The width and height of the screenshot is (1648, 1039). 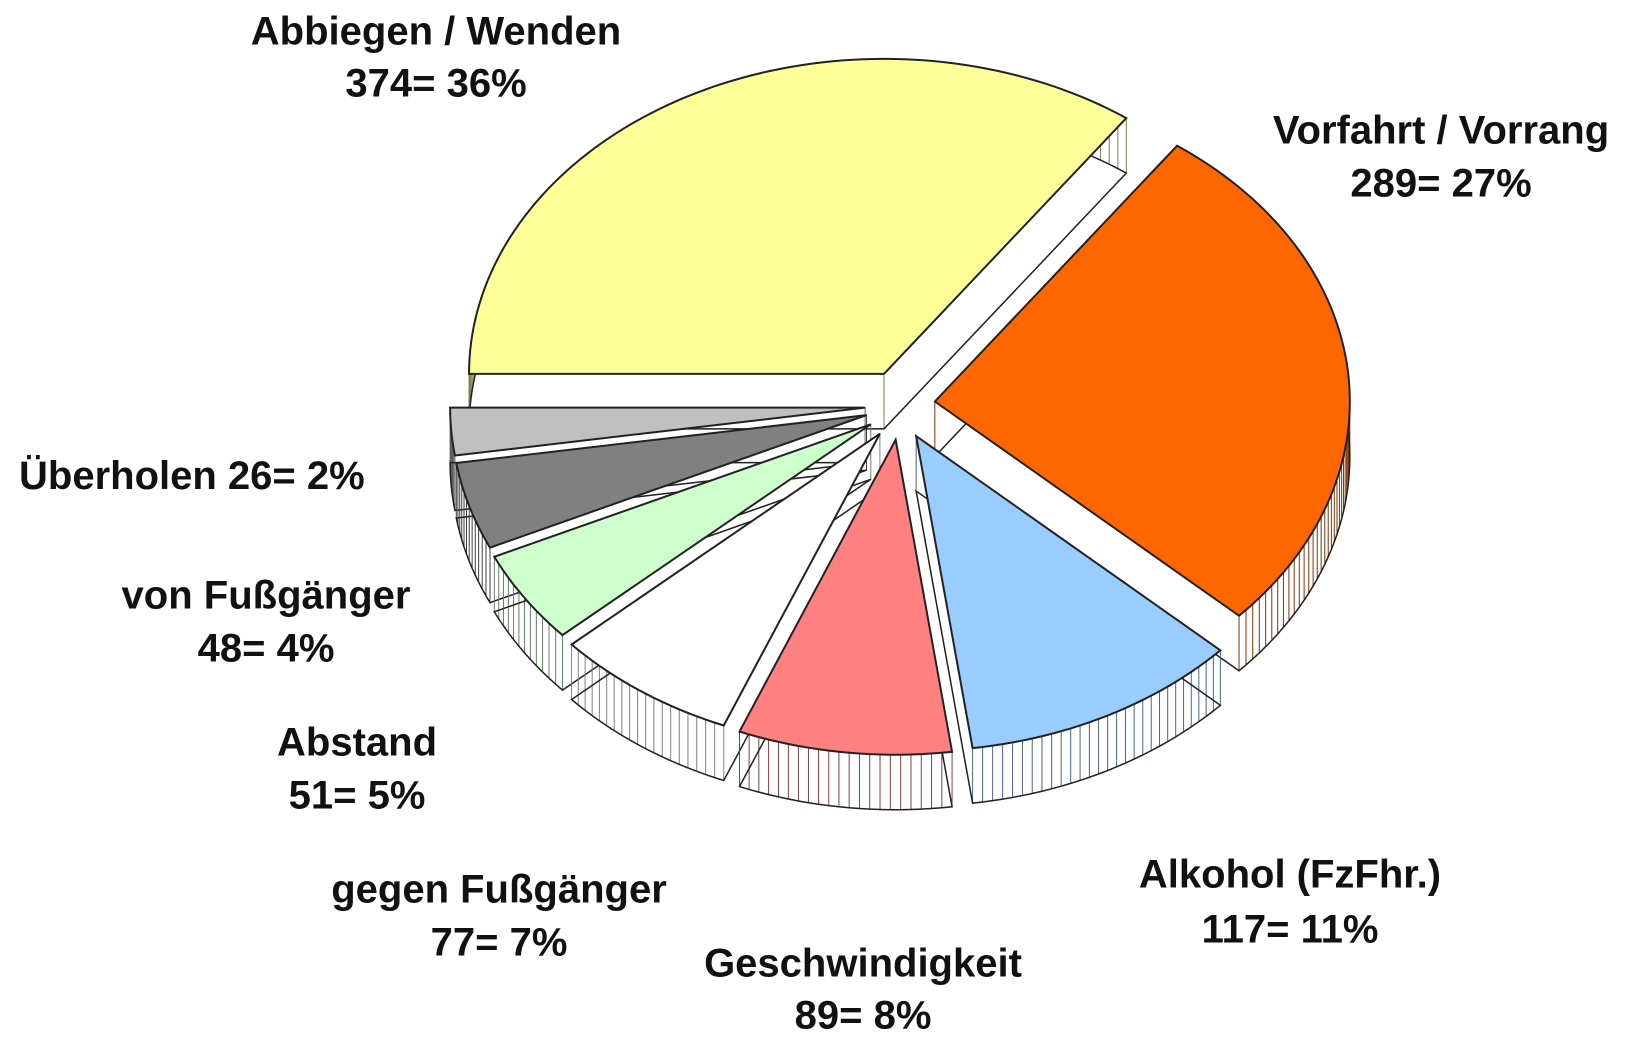 I want to click on slice-value-label: 48= 4%, so click(x=266, y=649).